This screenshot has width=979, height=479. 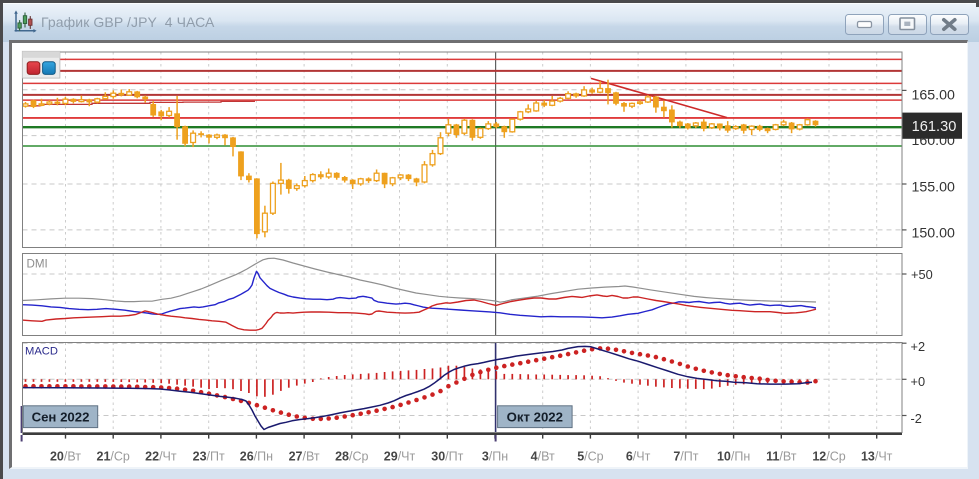 What do you see at coordinates (934, 234) in the screenshot?
I see `svg-text: 150.00` at bounding box center [934, 234].